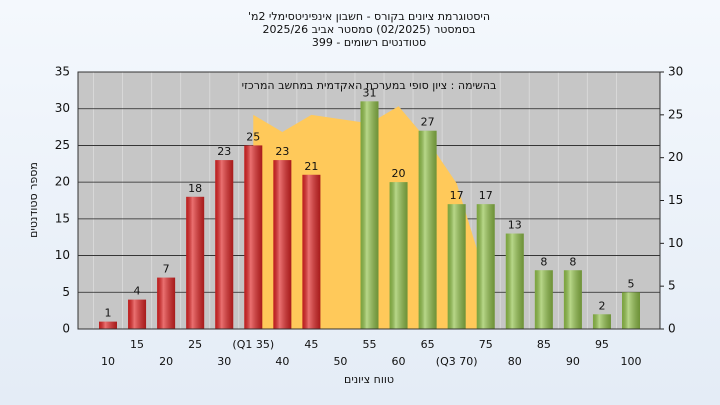 The image size is (720, 405). I want to click on y2-tick-label: 0, so click(672, 329).